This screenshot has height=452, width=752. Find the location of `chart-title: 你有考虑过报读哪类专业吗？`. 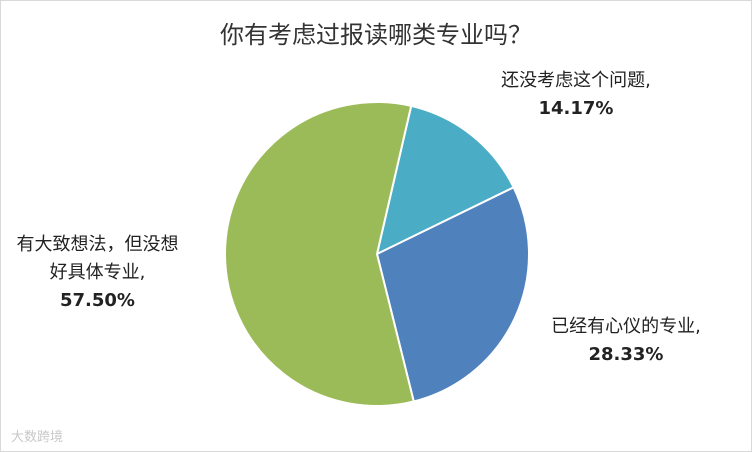

chart-title: 你有考虑过报读哪类专业吗？ is located at coordinates (376, 35).